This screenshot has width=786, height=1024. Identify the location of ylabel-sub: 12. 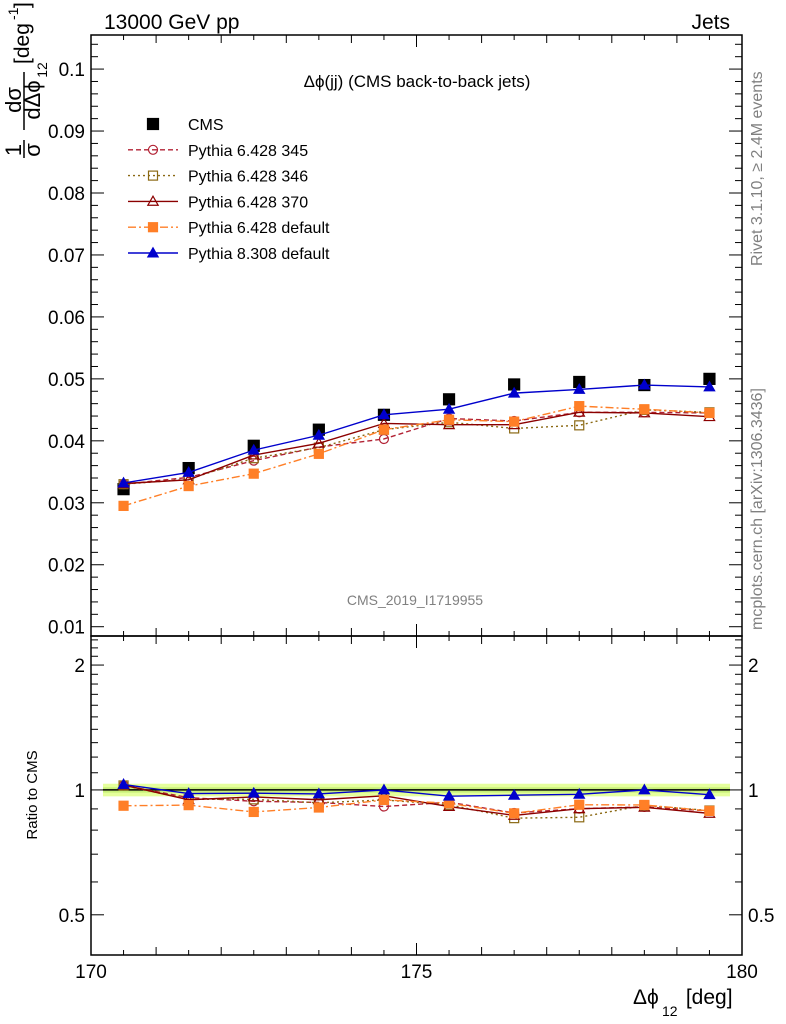
(42, 70).